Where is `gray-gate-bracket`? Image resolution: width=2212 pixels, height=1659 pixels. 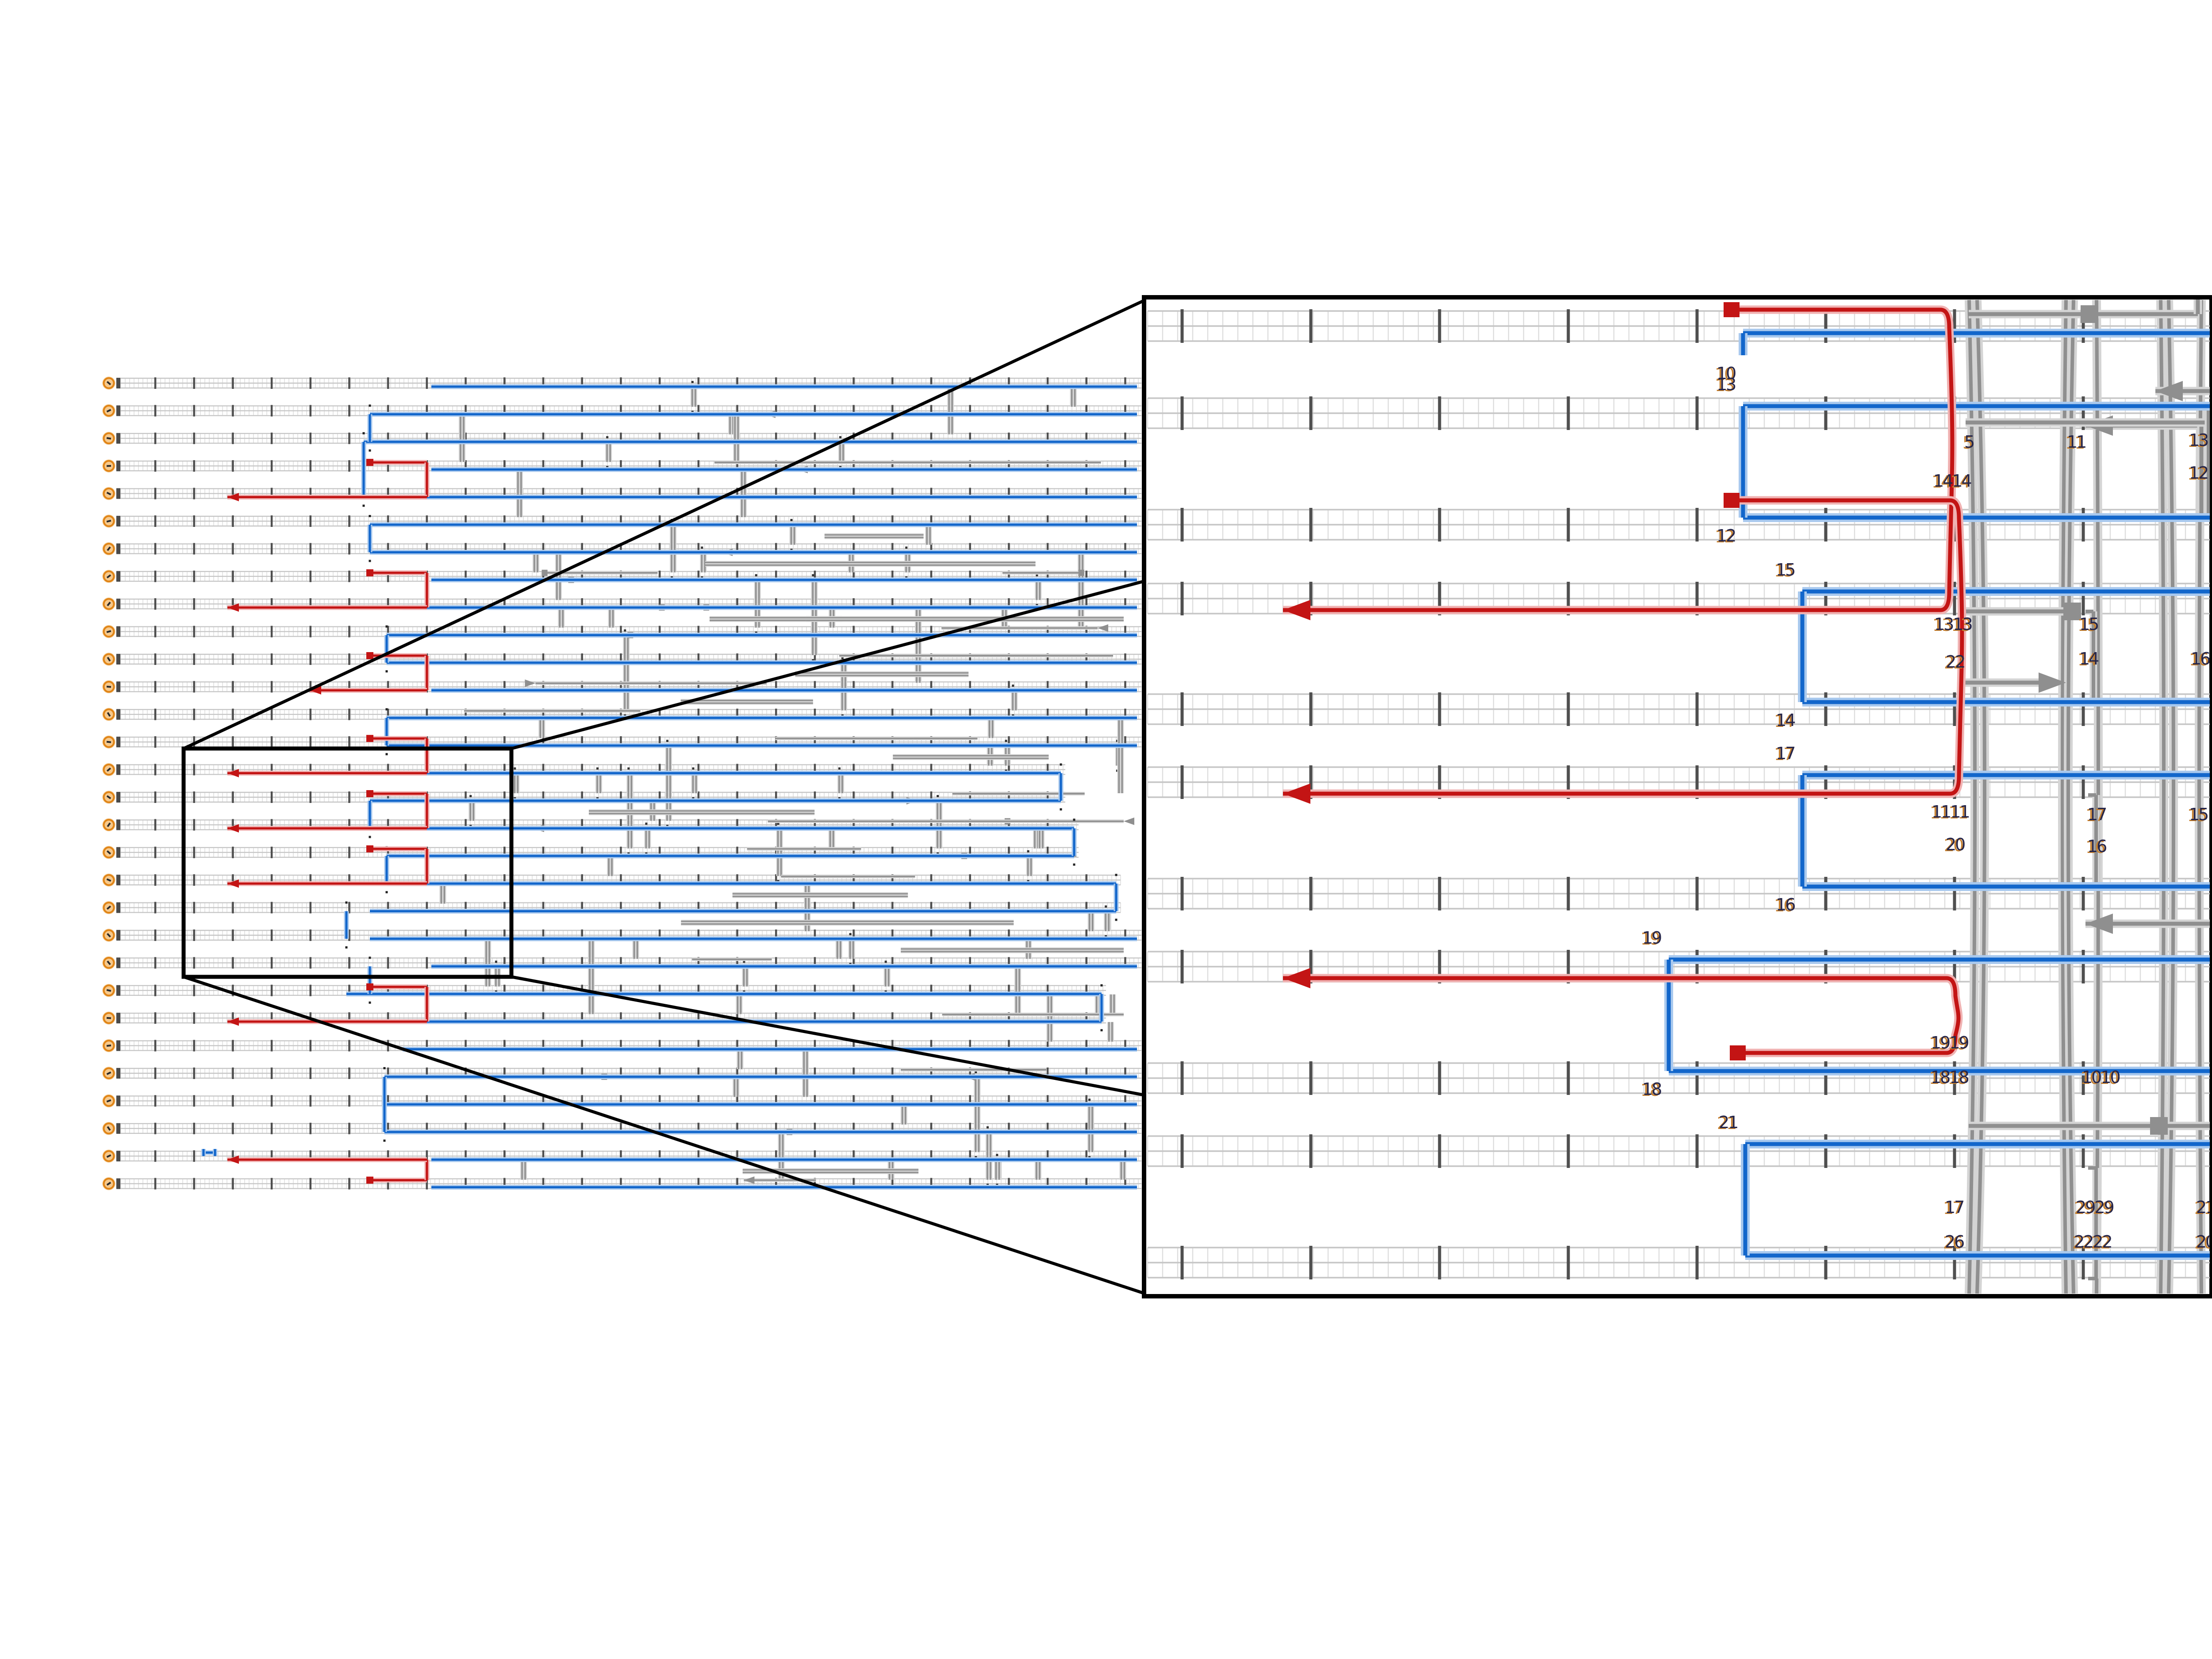
gray-gate-bracket is located at coordinates (2094, 1223).